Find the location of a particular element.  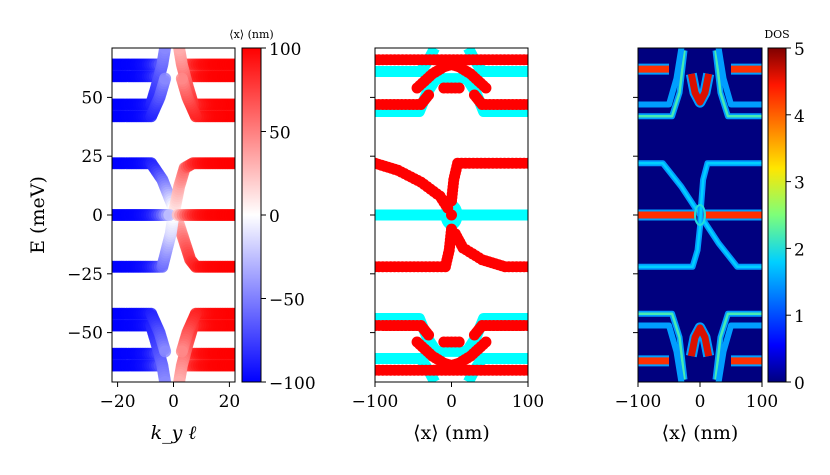

band-zero-right is located at coordinates (203, 215).